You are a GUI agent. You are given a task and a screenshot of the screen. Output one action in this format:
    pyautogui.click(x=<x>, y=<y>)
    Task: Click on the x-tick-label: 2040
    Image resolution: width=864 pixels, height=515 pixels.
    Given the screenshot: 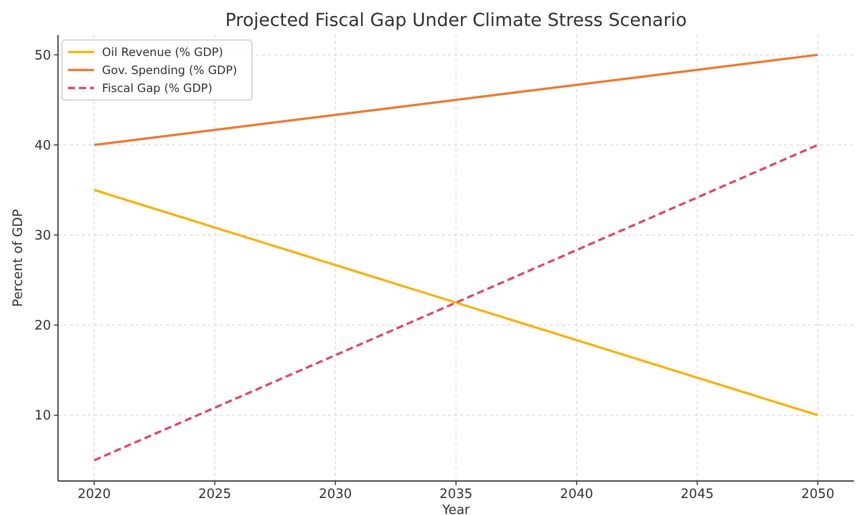 What is the action you would take?
    pyautogui.click(x=577, y=494)
    